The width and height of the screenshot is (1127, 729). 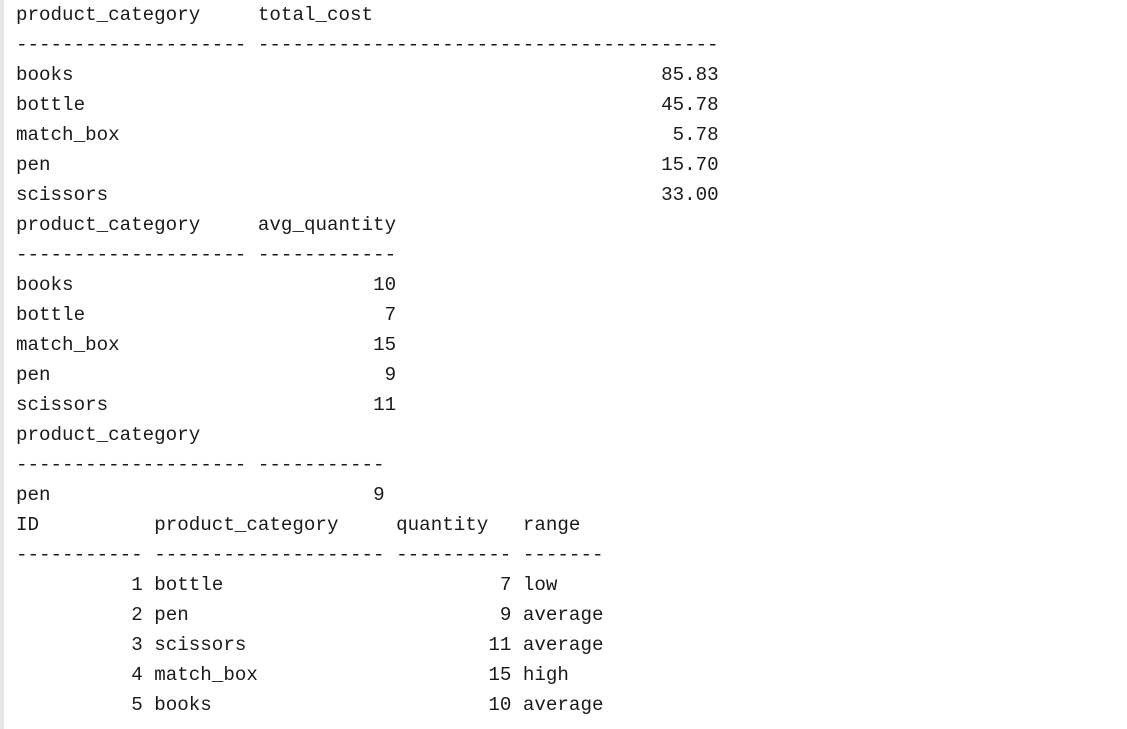 What do you see at coordinates (545, 675) in the screenshot?
I see `table-cell: high` at bounding box center [545, 675].